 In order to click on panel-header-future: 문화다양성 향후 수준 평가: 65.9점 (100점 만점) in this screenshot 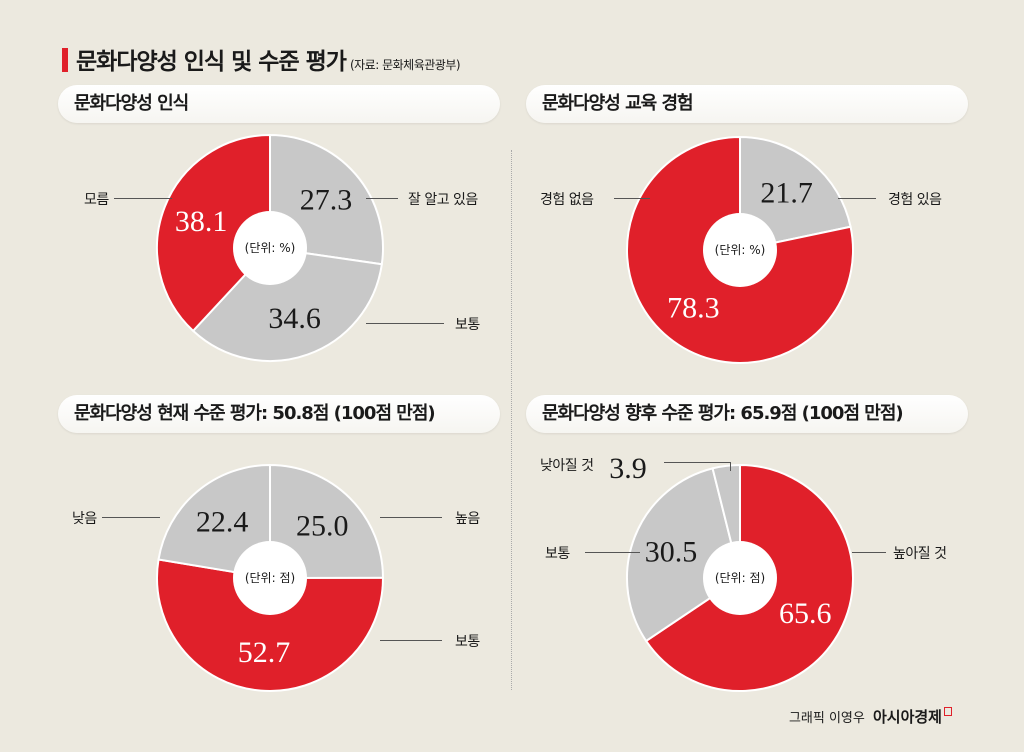, I will do `click(747, 414)`.